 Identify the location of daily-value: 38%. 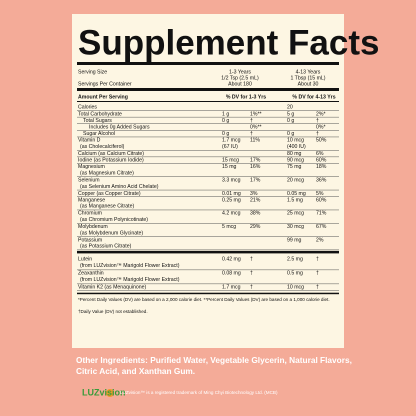
(255, 214).